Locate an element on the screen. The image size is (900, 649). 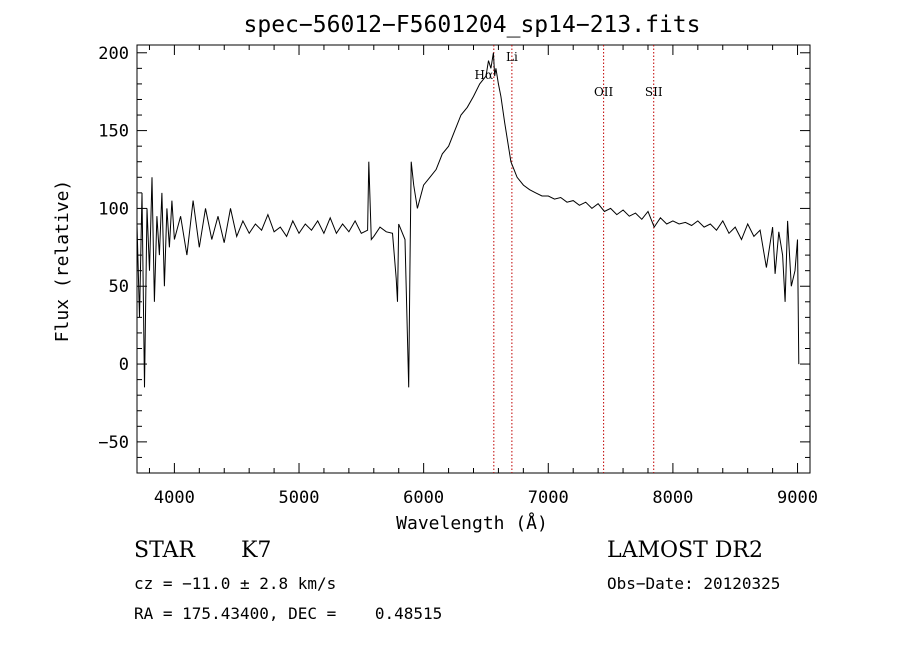
obsdate-text: Obs−Date: 20120325 is located at coordinates (694, 583).